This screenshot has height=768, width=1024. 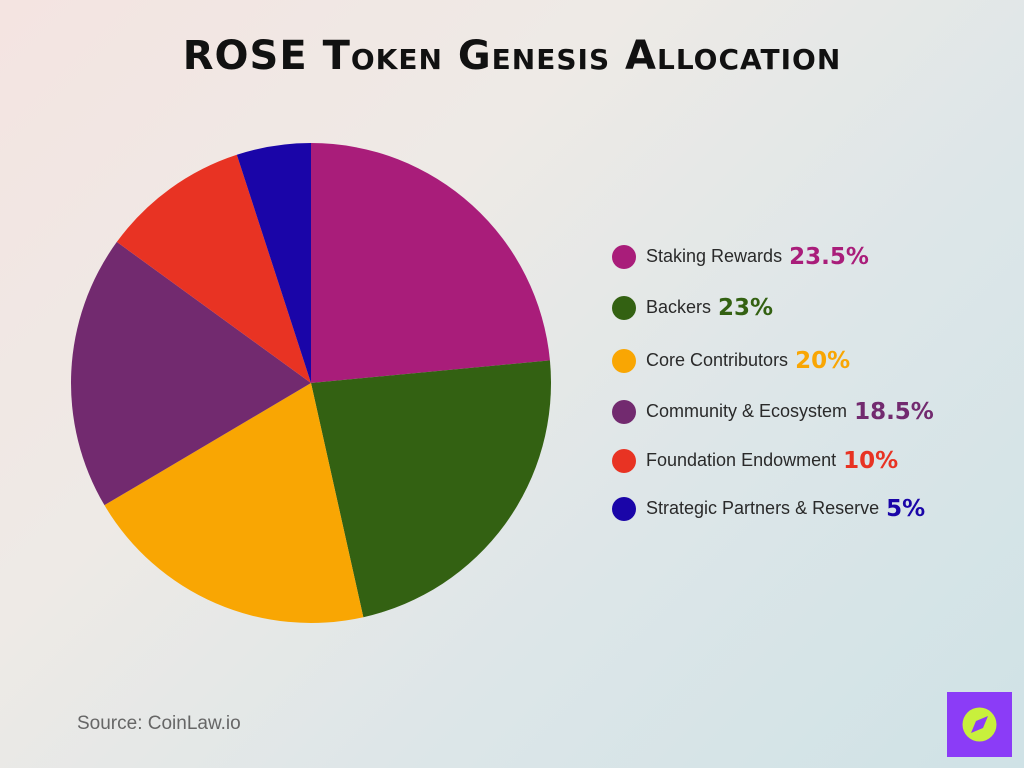 I want to click on value-label: 5%, so click(x=905, y=509).